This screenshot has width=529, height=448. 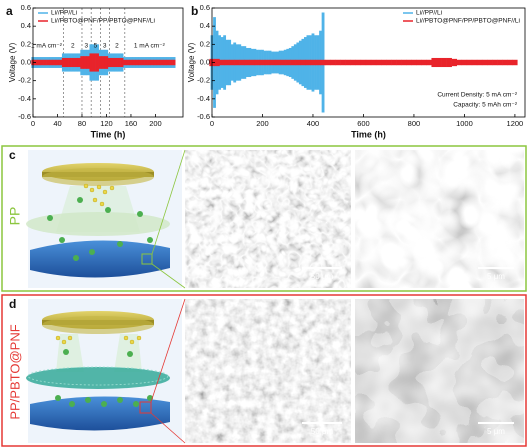 I want to click on panel-label: d, so click(x=12, y=304).